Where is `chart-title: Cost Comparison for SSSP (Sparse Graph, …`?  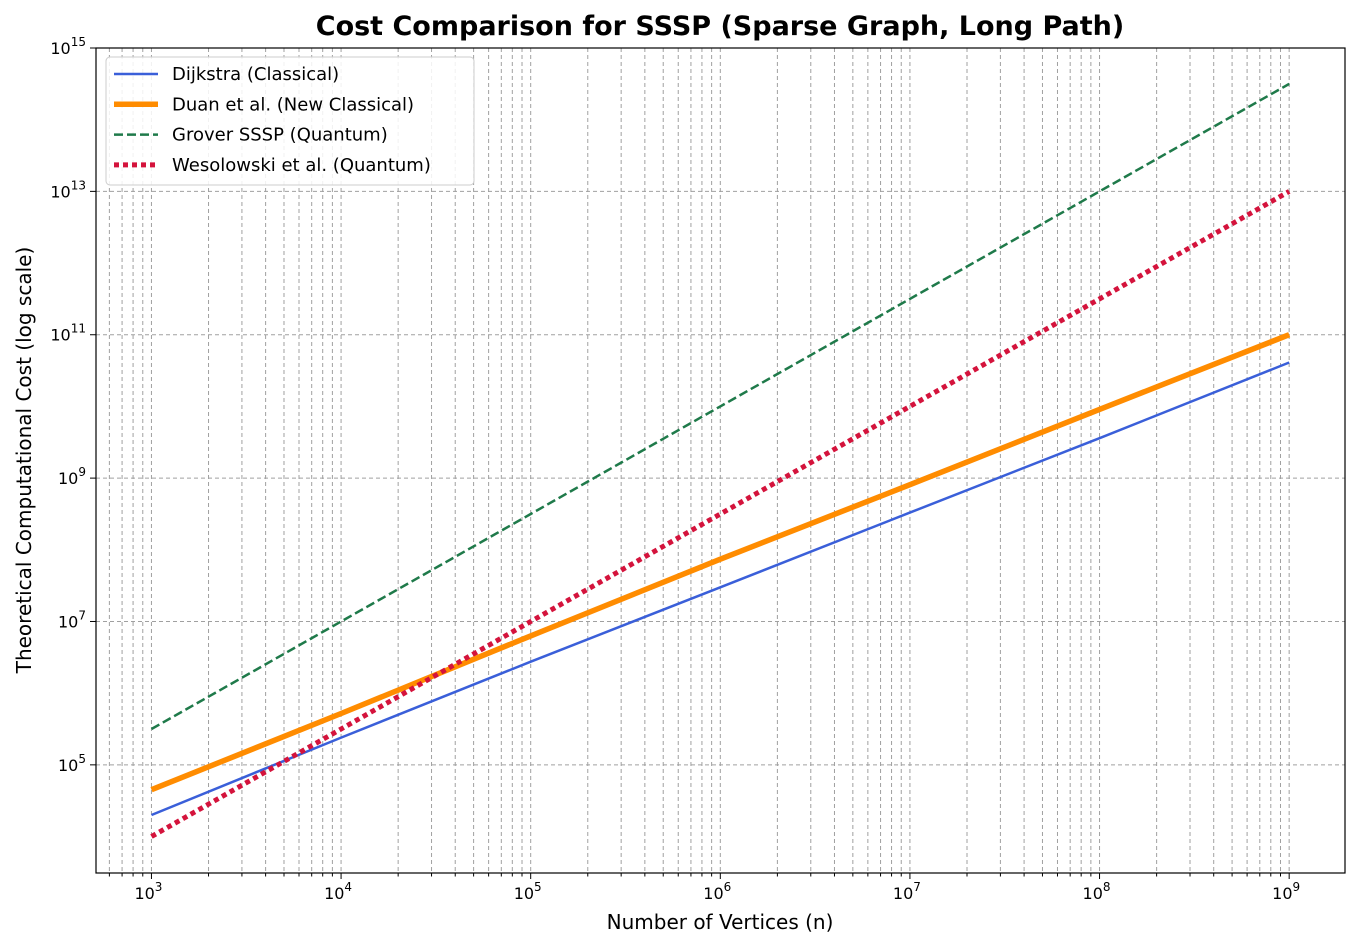
chart-title: Cost Comparison for SSSP (Sparse Graph, … is located at coordinates (720, 26).